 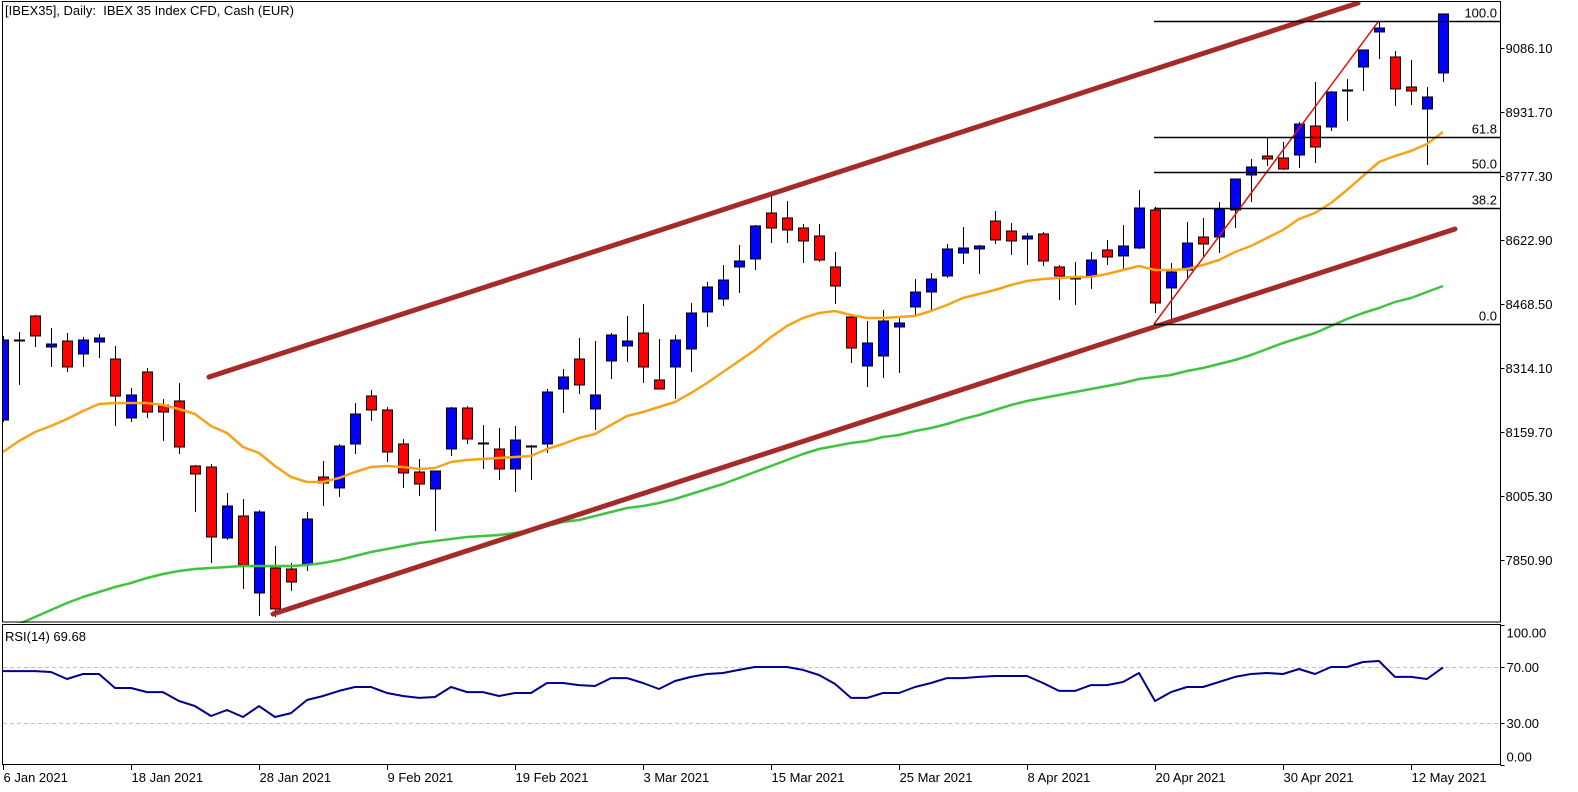 I want to click on rsi-pane, so click(x=752, y=692).